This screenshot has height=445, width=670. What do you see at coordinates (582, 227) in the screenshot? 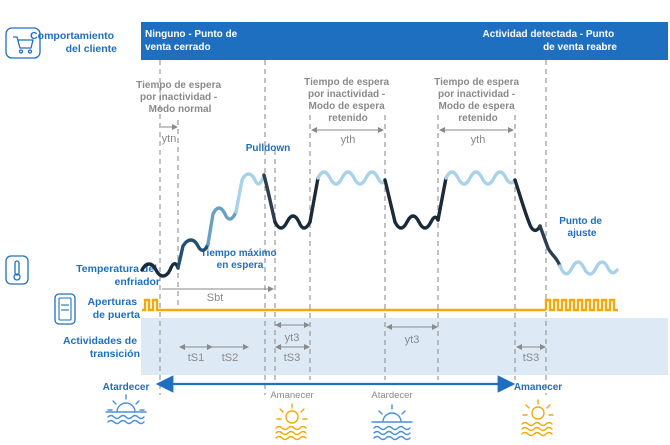
I see `setpoint-label: Punto de ajuste` at bounding box center [582, 227].